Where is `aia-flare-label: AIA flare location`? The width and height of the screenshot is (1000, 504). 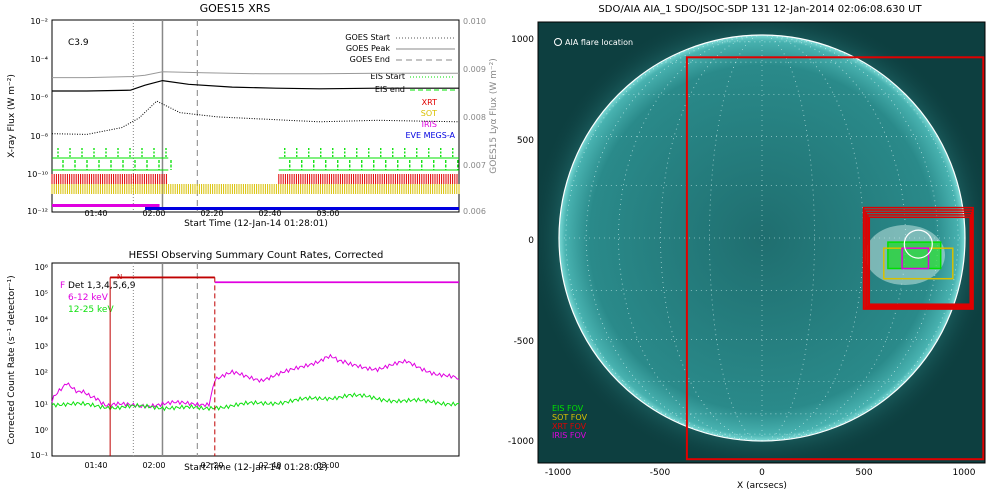 aia-flare-label: AIA flare location is located at coordinates (593, 42).